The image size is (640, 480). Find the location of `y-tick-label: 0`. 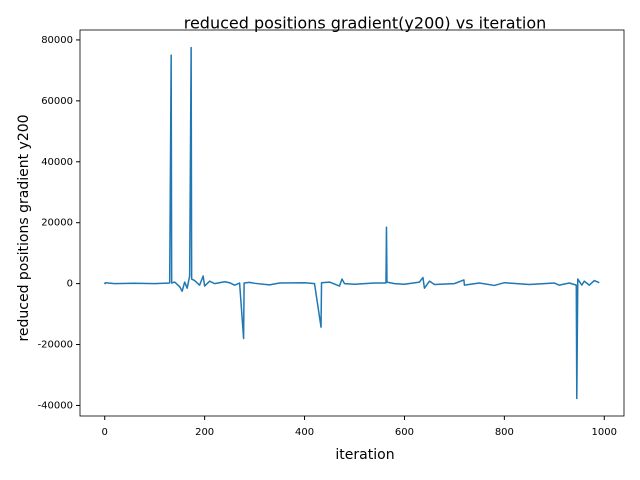

y-tick-label: 0 is located at coordinates (70, 284).